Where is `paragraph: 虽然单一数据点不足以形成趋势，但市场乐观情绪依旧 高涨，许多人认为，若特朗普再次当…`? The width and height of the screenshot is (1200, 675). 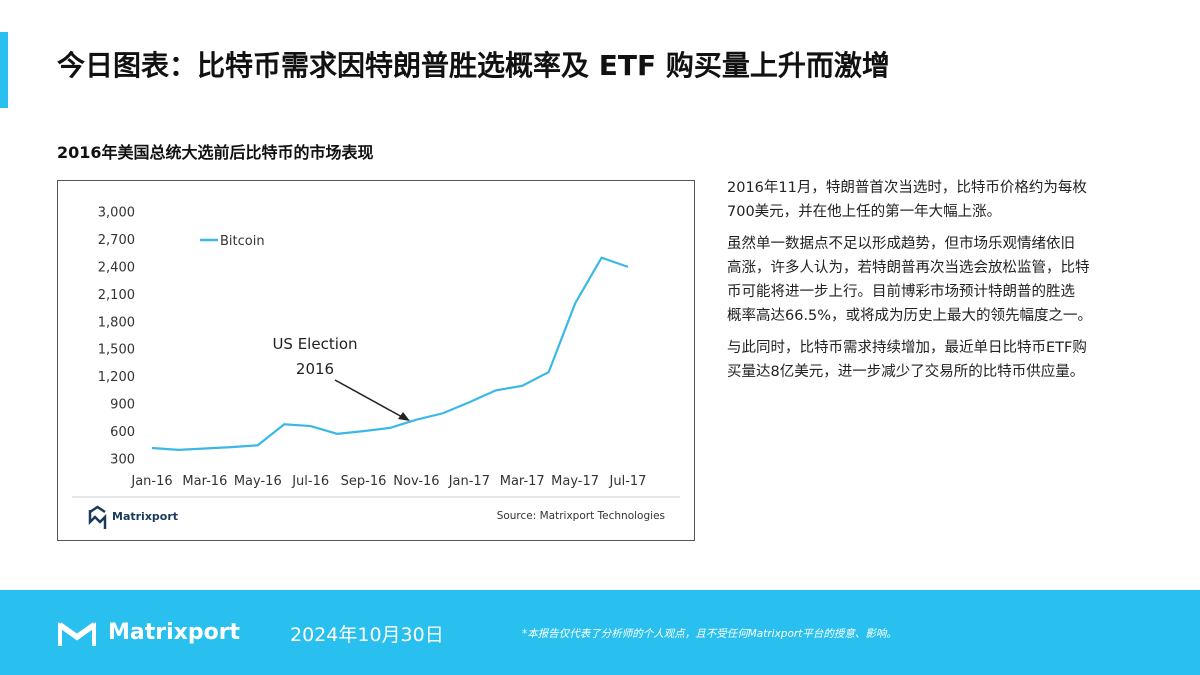
paragraph: 虽然单一数据点不足以形成趋势，但市场乐观情绪依旧 高涨，许多人认为，若特朗普再次当… is located at coordinates (909, 280).